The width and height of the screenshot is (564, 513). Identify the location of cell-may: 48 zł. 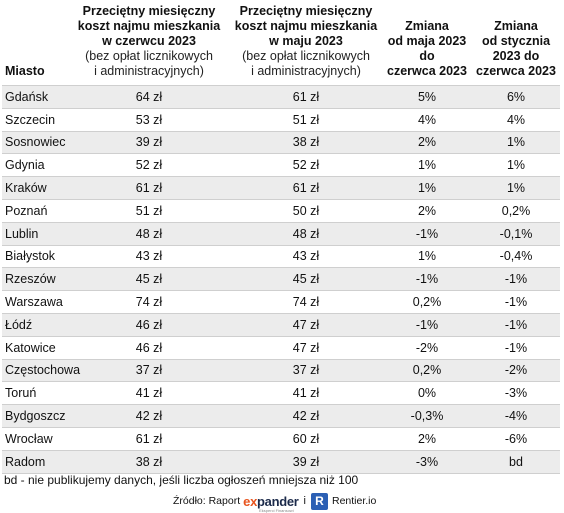
(306, 233).